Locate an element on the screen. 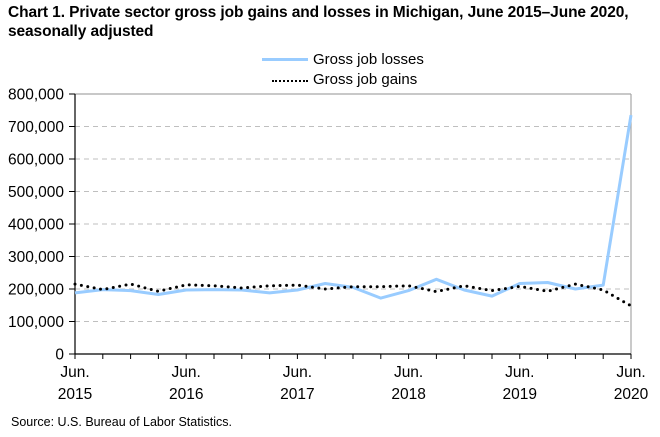 The image size is (660, 437). legend: Gross job losses Gross job gains is located at coordinates (343, 70).